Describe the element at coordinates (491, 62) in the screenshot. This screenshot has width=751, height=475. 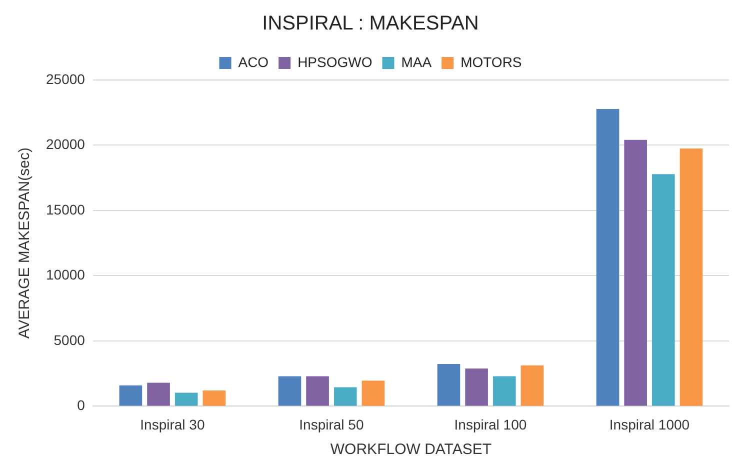
I see `legend-label: MOTORS` at that location.